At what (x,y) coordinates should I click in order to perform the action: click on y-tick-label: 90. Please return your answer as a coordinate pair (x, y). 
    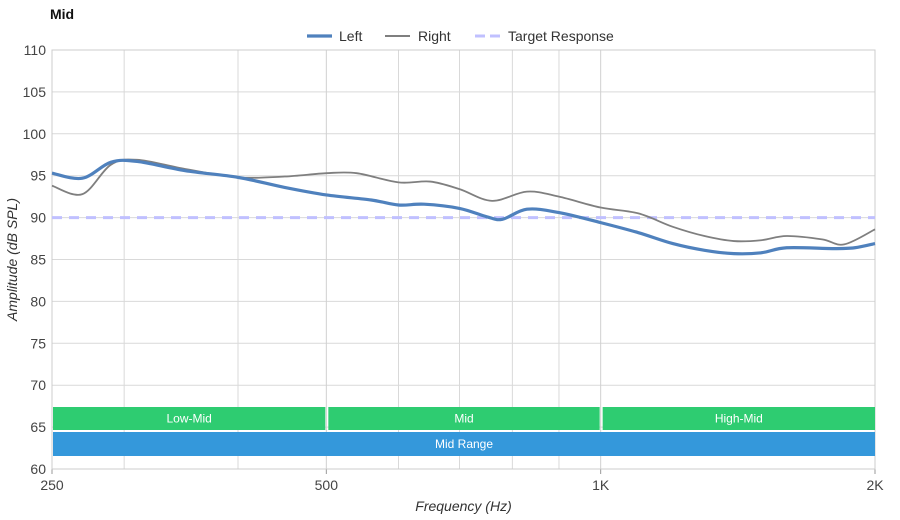
    Looking at the image, I should click on (38, 218).